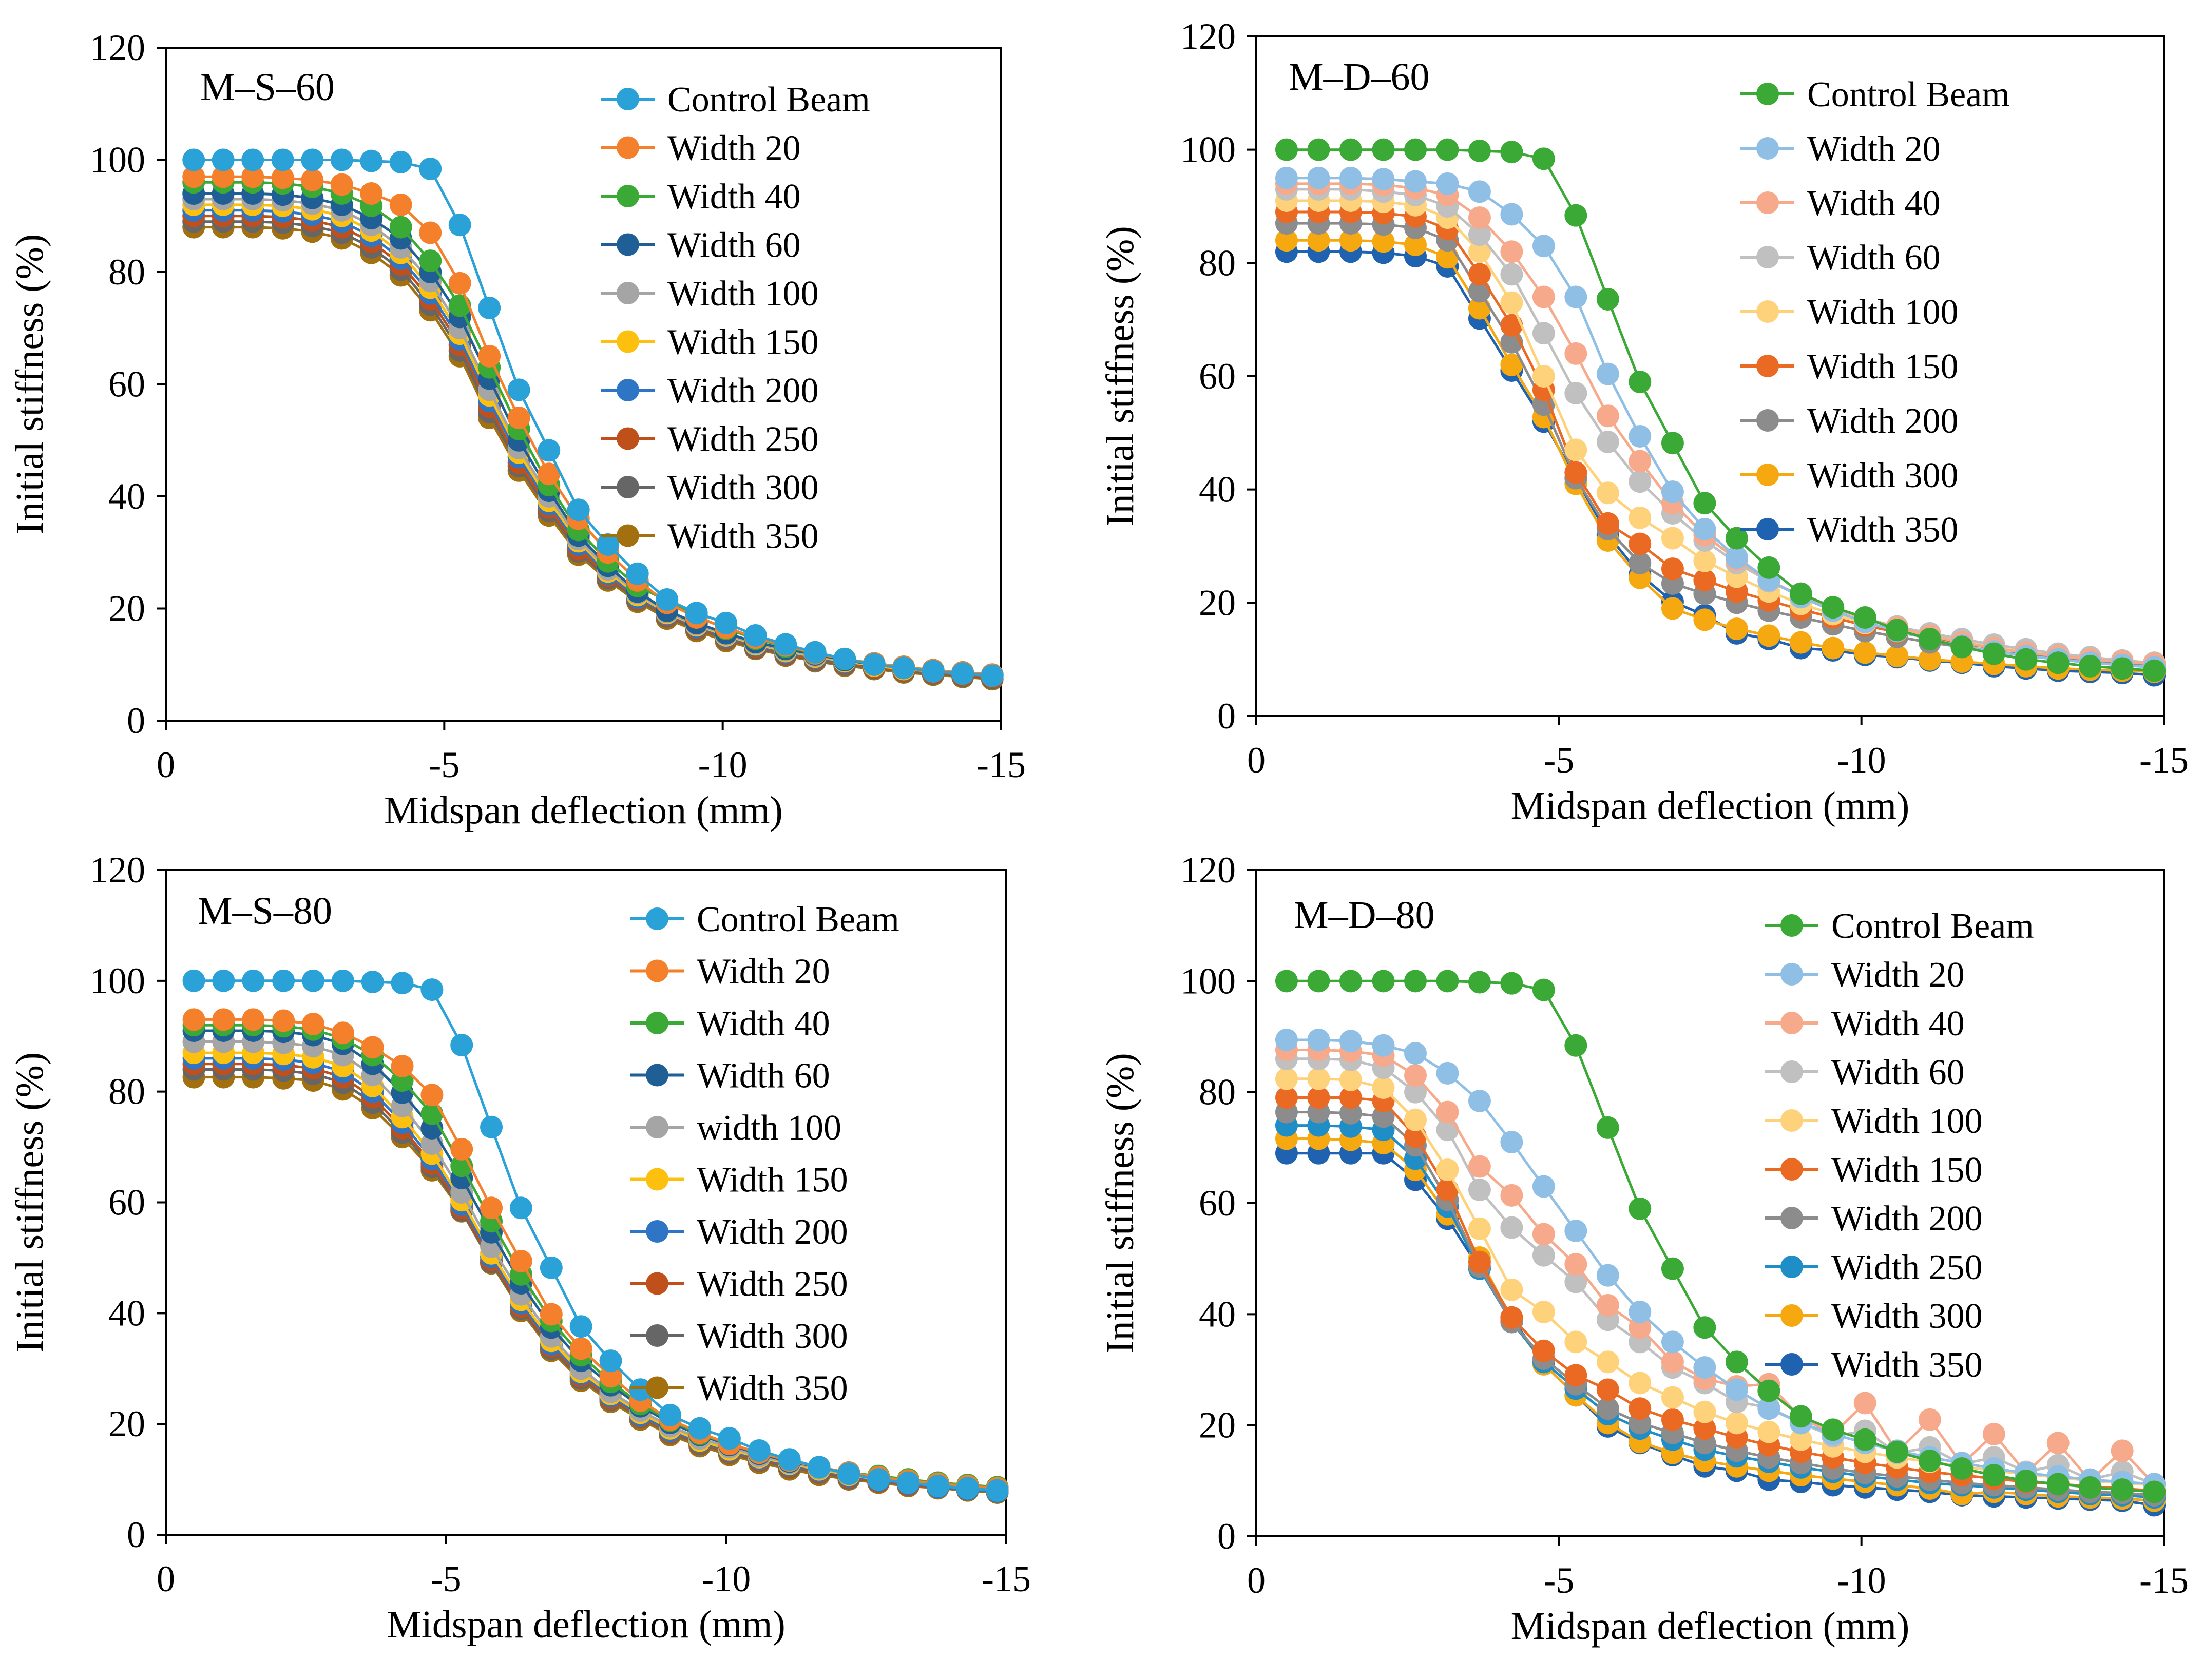  Describe the element at coordinates (1208, 36) in the screenshot. I see `y-tick-label: 120` at that location.